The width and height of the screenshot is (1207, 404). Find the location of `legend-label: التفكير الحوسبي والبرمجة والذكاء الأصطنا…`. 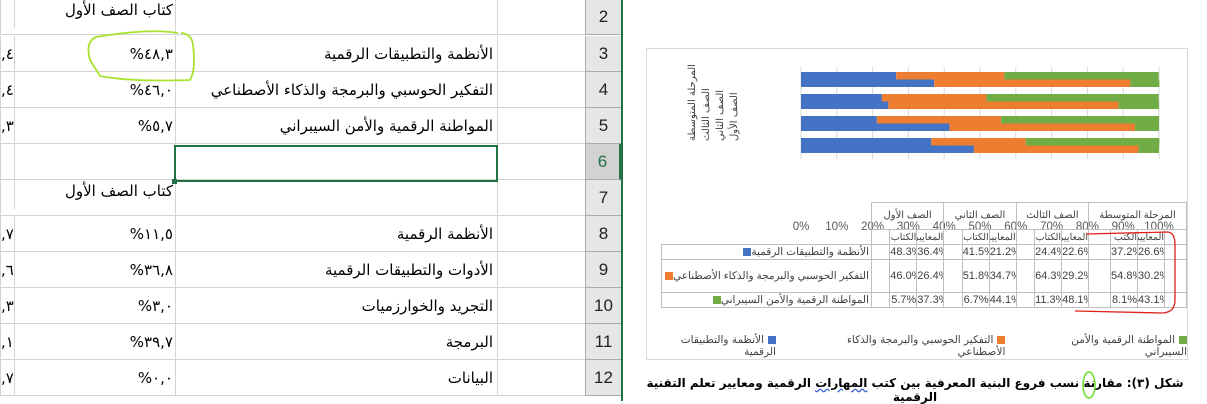

legend-label: التفكير الحوسبي والبرمجة والذكاء الأصطنا… is located at coordinates (926, 346).